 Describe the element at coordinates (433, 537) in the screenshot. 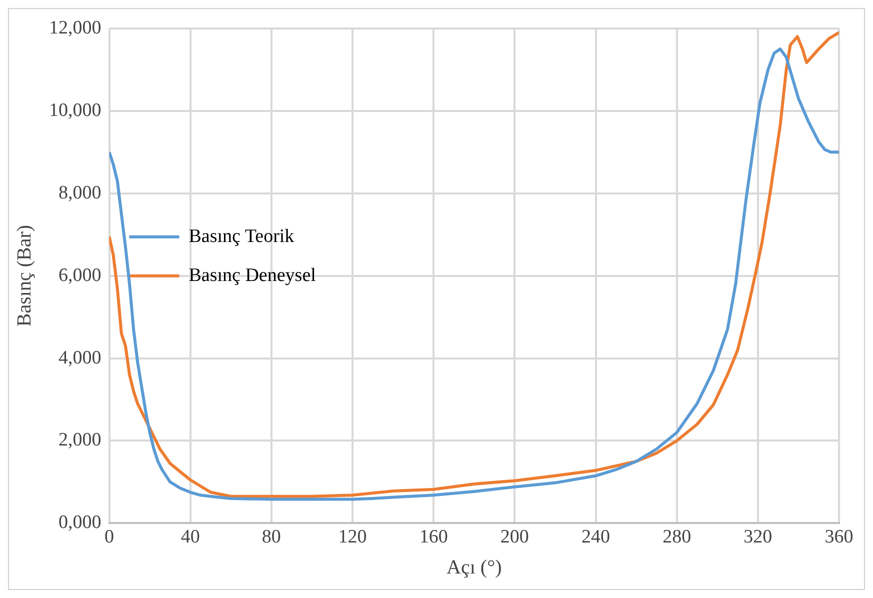

I see `x-tick-label: 160` at that location.